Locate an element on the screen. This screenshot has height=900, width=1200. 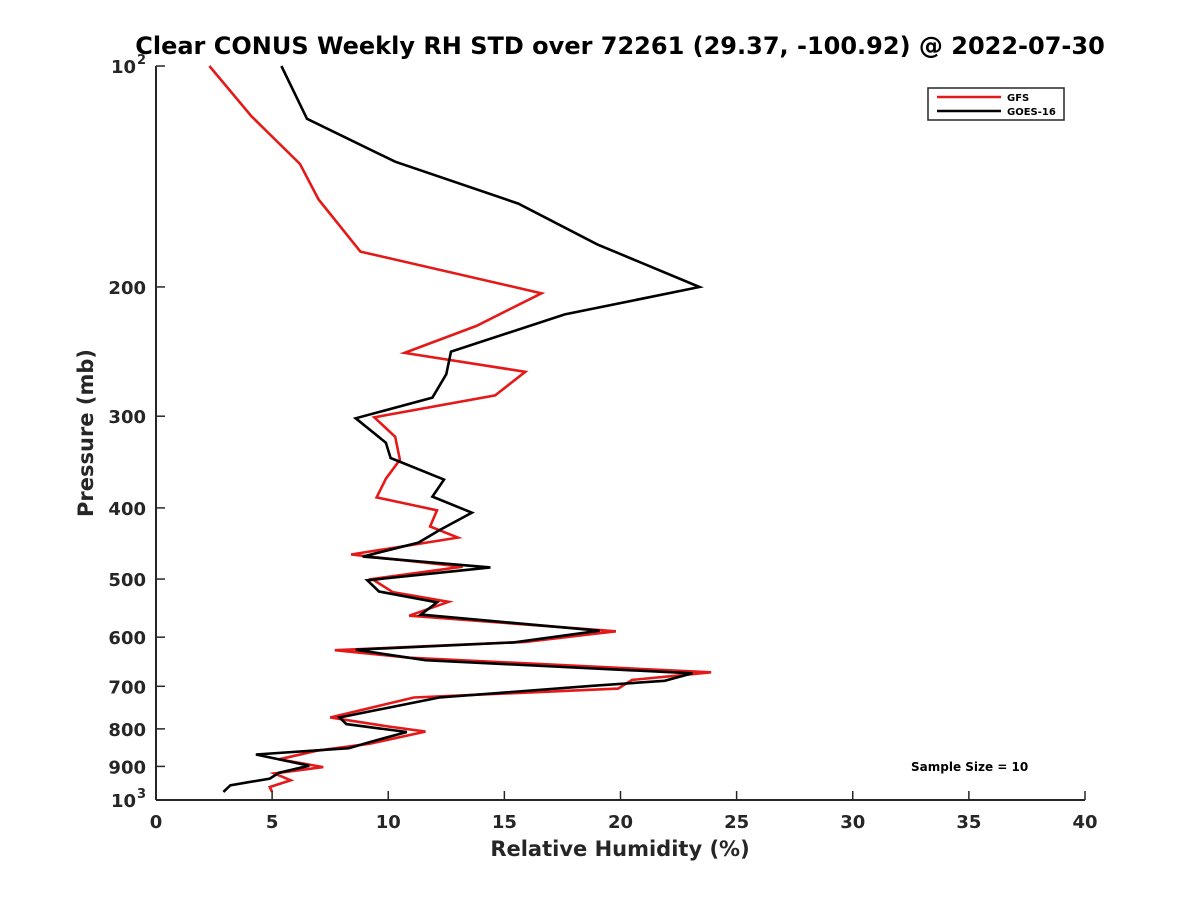
y-tick-label: 700 is located at coordinates (127, 687).